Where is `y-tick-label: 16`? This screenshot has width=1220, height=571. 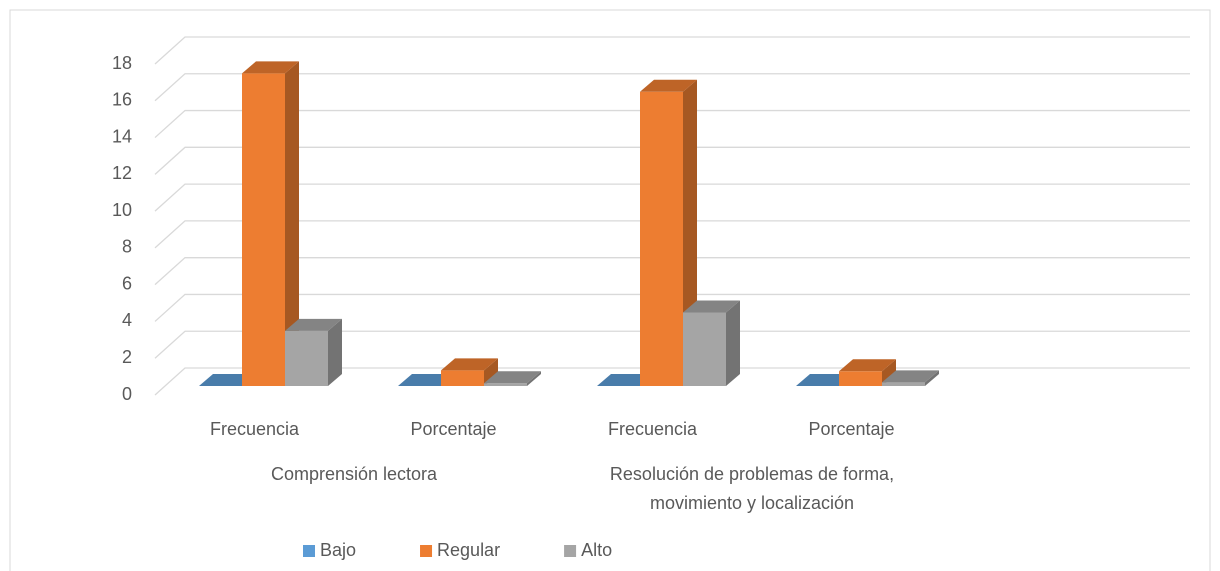 y-tick-label: 16 is located at coordinates (122, 100).